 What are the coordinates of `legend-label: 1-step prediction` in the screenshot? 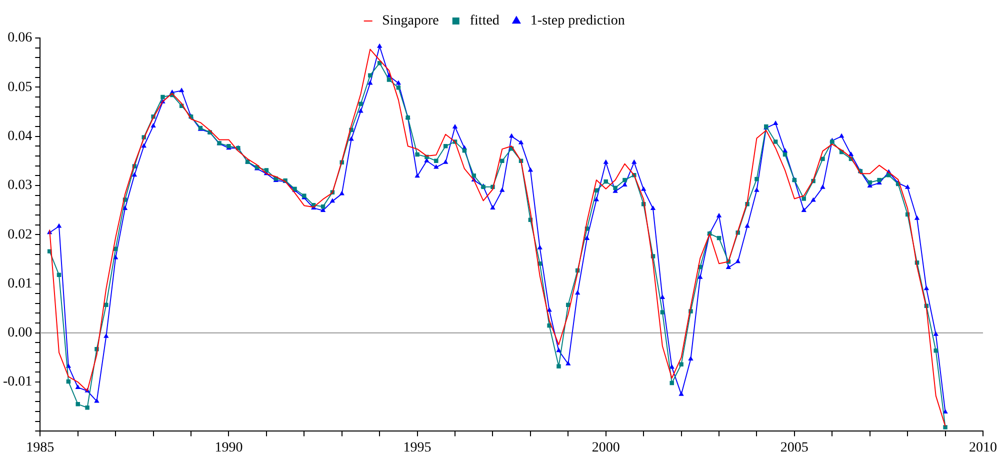 It's located at (577, 21).